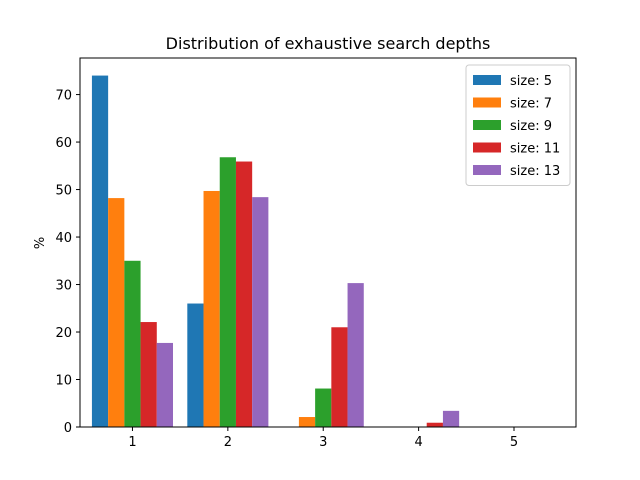 The width and height of the screenshot is (640, 480). Describe the element at coordinates (63, 143) in the screenshot. I see `y-tick-label-60: 60` at that location.